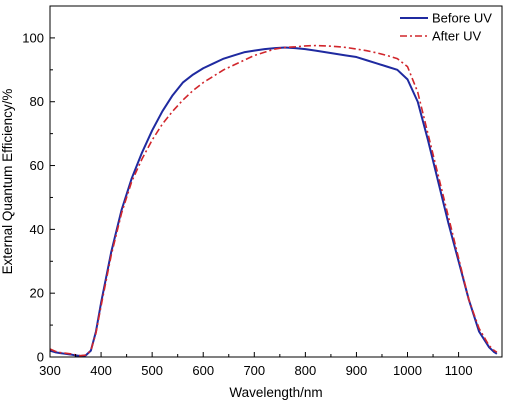  What do you see at coordinates (33, 37) in the screenshot?
I see `y-tick-label: 100` at bounding box center [33, 37].